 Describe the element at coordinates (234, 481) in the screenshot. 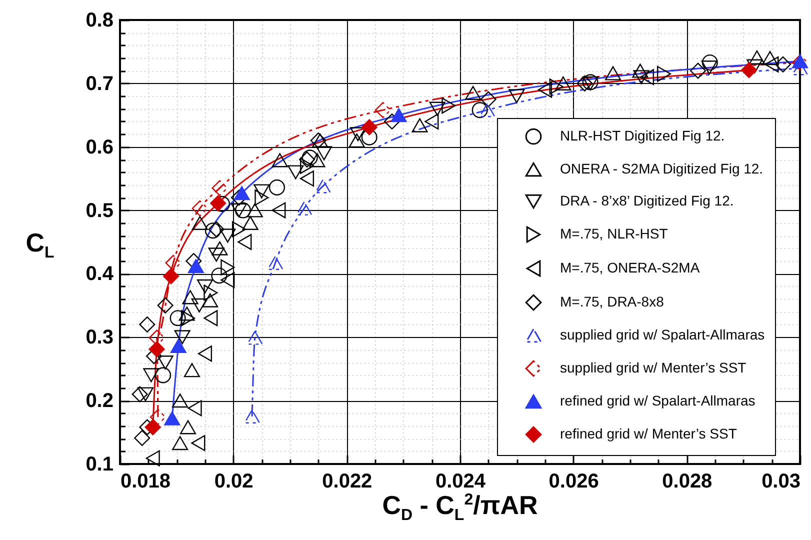

I see `x-tick-label: 0.02` at that location.